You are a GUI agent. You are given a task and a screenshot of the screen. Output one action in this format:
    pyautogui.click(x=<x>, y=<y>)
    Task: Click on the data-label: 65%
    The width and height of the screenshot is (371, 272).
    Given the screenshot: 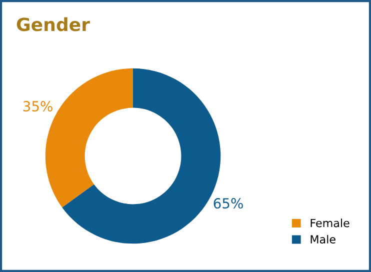 What is the action you would take?
    pyautogui.click(x=228, y=203)
    